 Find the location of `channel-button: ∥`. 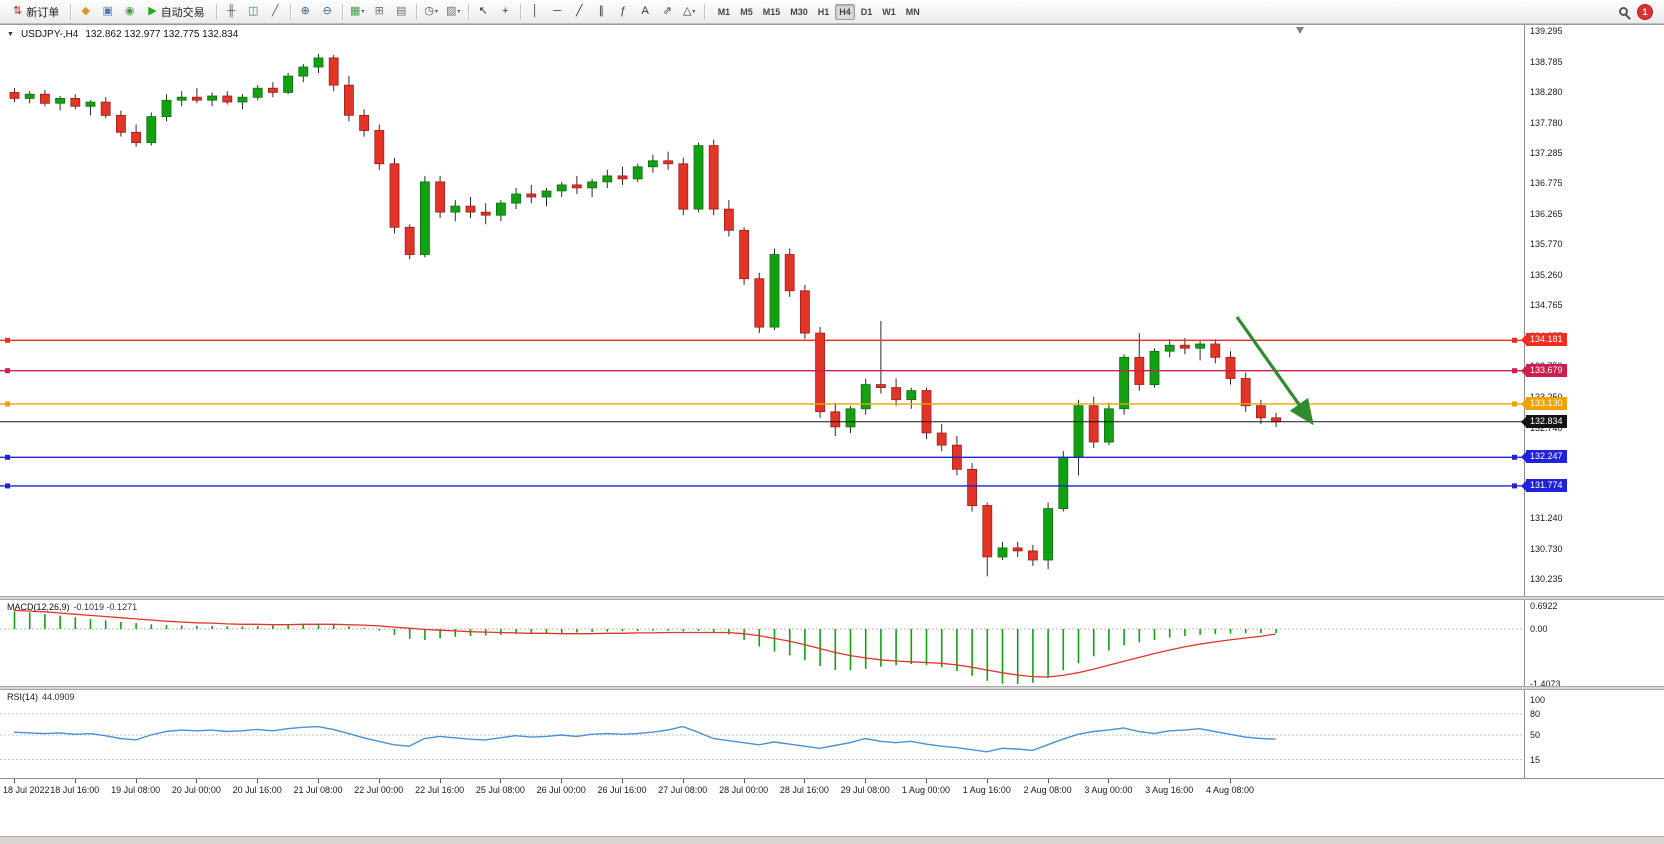

channel-button: ∥ is located at coordinates (601, 11).